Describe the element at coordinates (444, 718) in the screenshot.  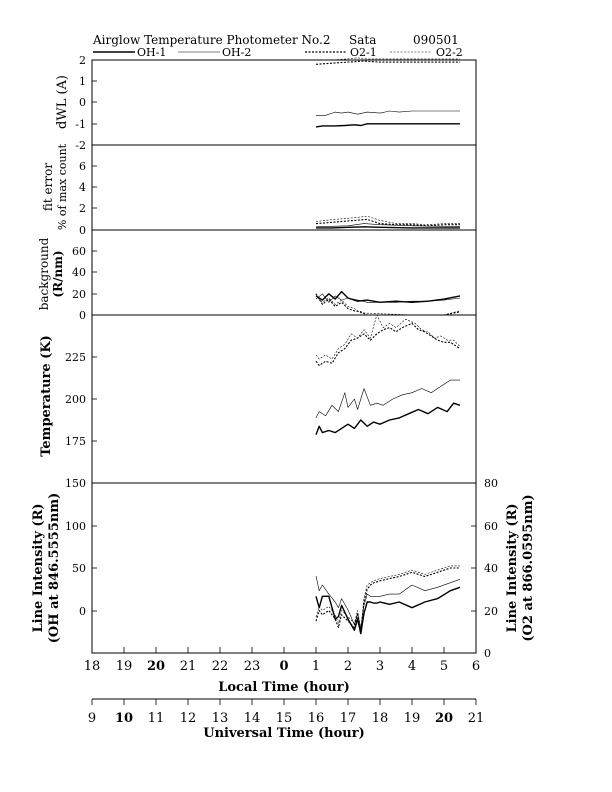
I see `ut-tick-label: 20` at that location.